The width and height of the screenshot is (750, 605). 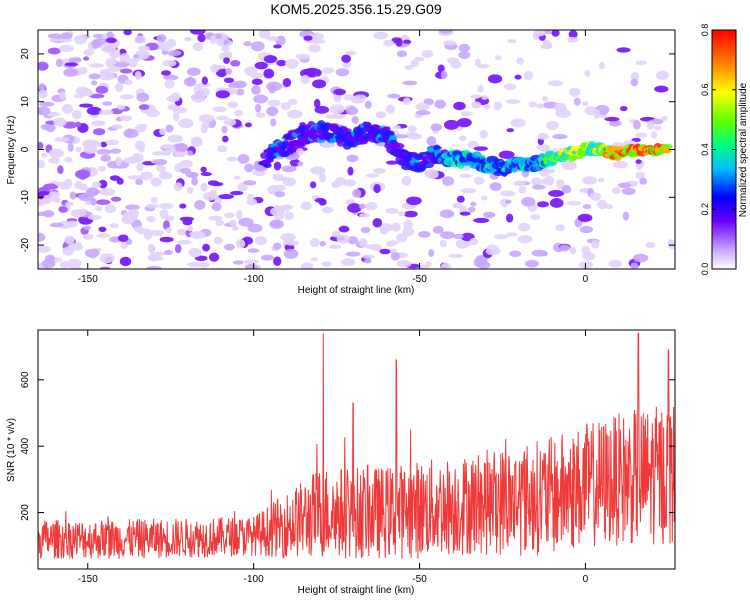 What do you see at coordinates (25, 102) in the screenshot?
I see `y-tick-label: 10` at bounding box center [25, 102].